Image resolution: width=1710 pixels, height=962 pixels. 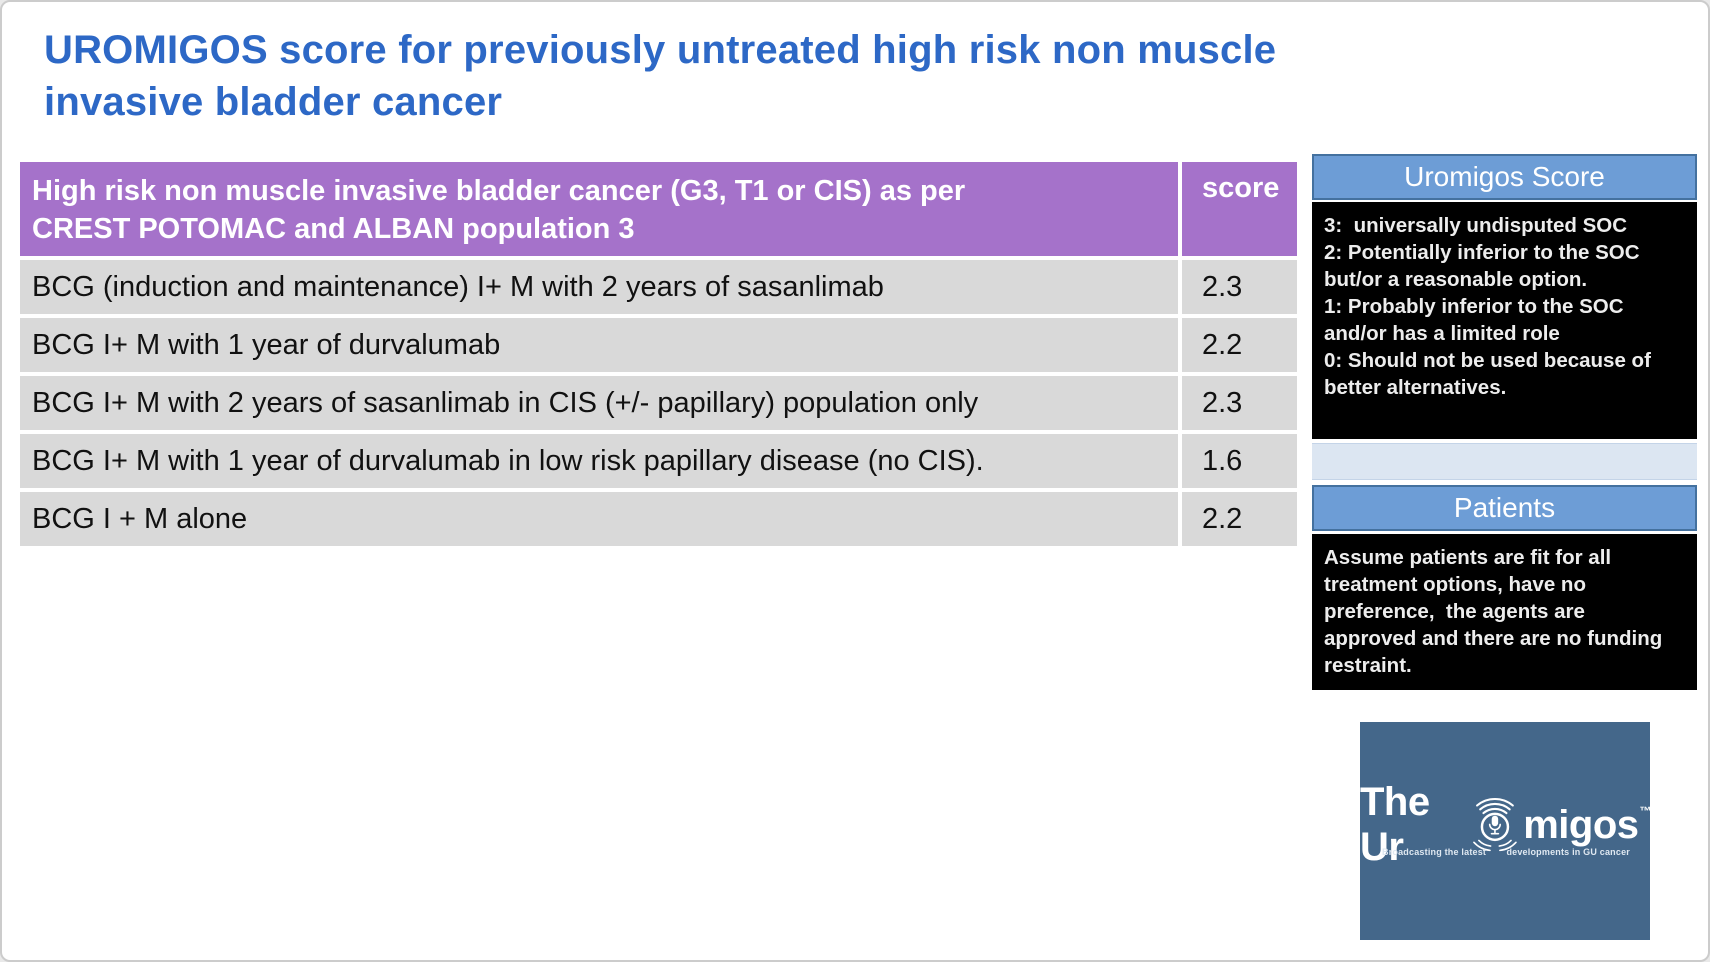 I want to click on treatment-cell: BCG I+ M with 1 year of durvalumab, so click(x=599, y=345).